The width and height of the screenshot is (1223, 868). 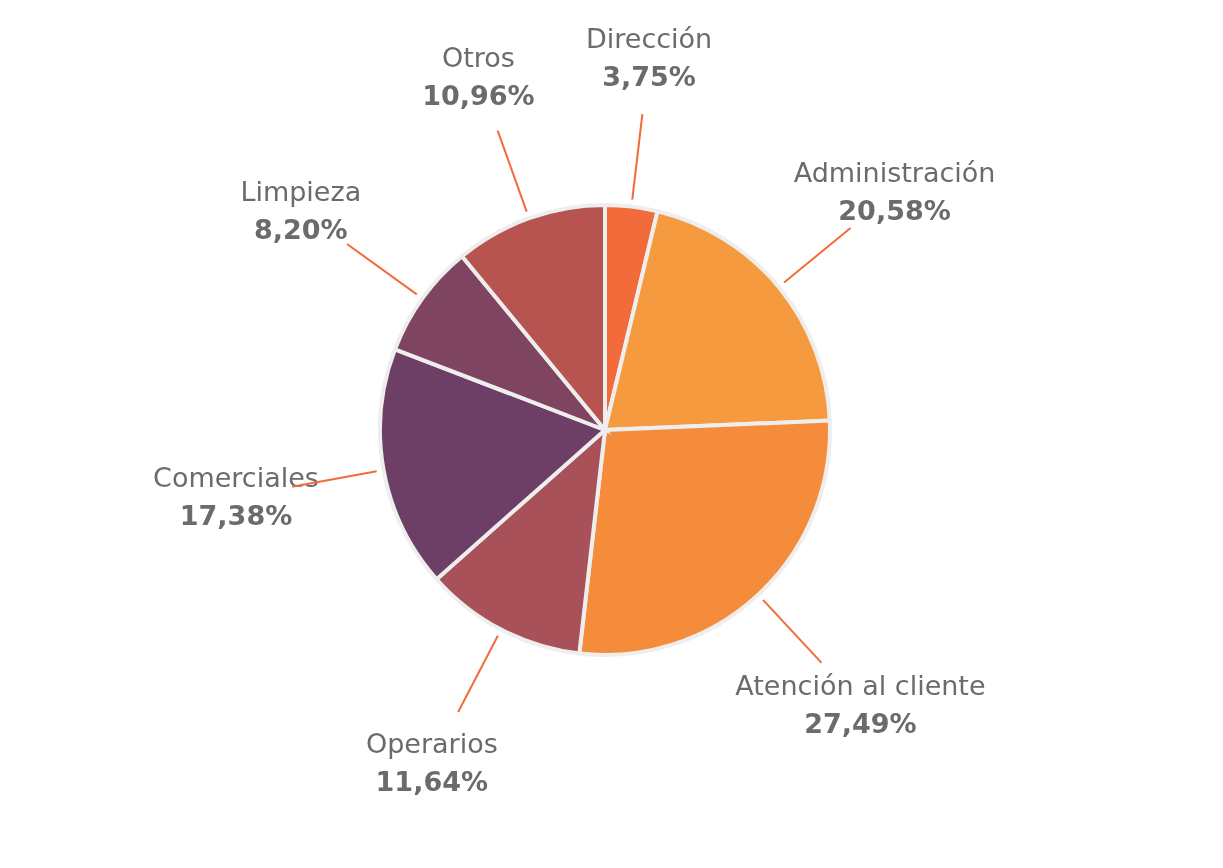 I want to click on data-label: 8,20%, so click(x=300, y=229).